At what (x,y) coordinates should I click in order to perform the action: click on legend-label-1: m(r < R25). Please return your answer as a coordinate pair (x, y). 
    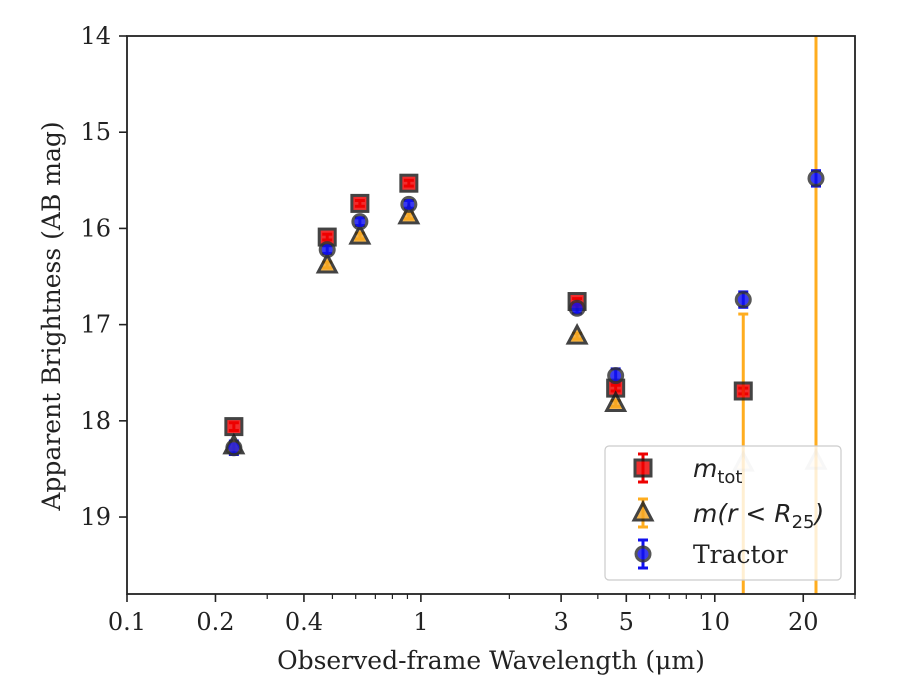
    Looking at the image, I should click on (758, 516).